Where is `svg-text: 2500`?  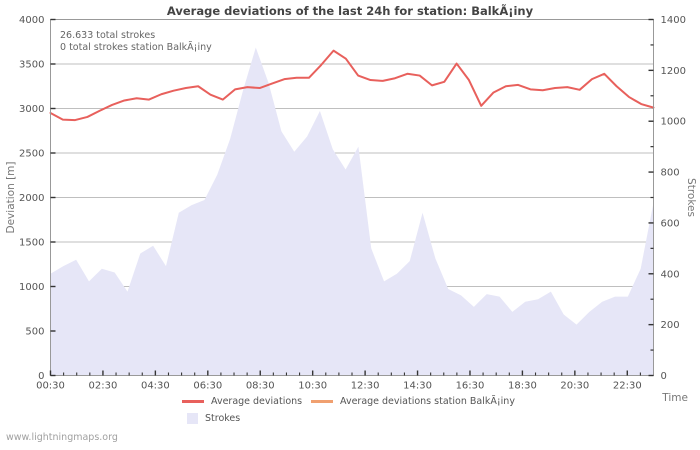
svg-text: 2500 is located at coordinates (31, 154).